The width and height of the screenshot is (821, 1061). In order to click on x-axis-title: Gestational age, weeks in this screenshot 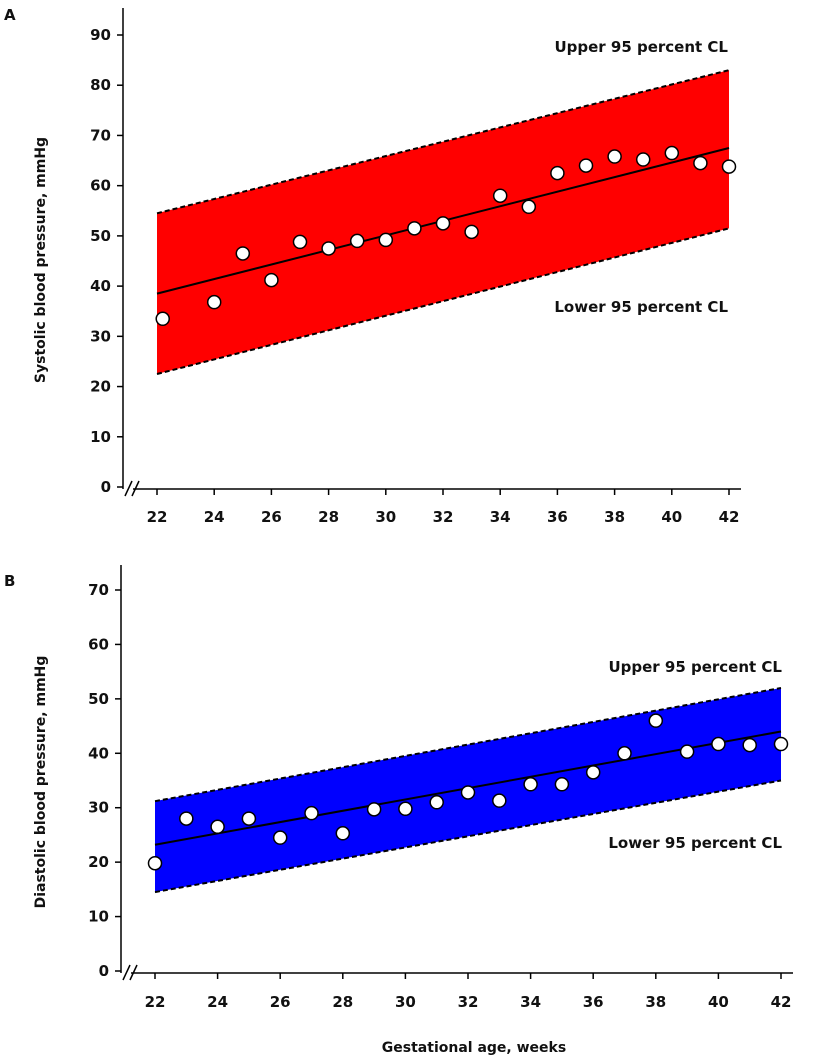, I will do `click(474, 1048)`.